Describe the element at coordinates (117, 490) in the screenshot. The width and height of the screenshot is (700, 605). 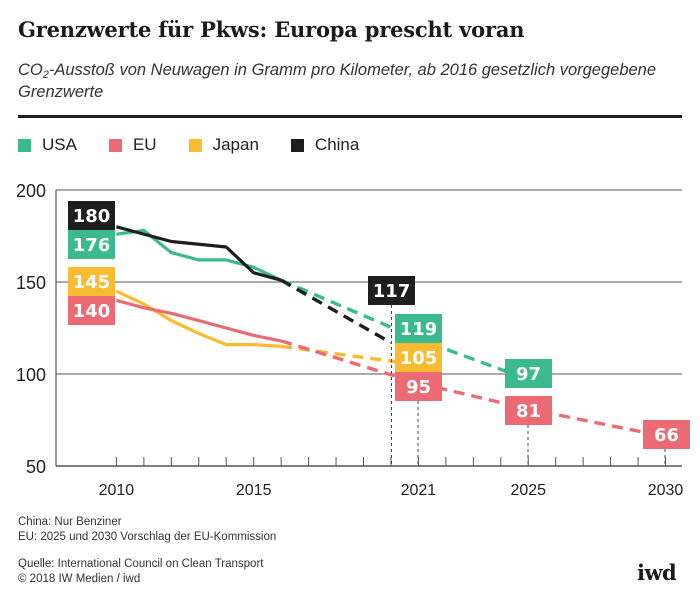
I see `x-tick-label-2010: 2010` at that location.